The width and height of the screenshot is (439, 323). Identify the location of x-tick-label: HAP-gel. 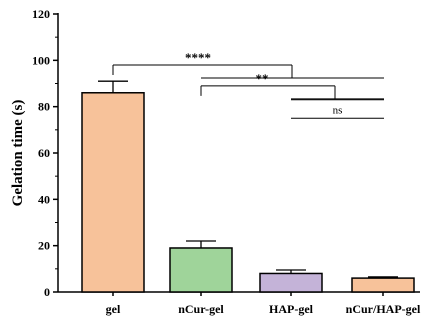
(291, 309).